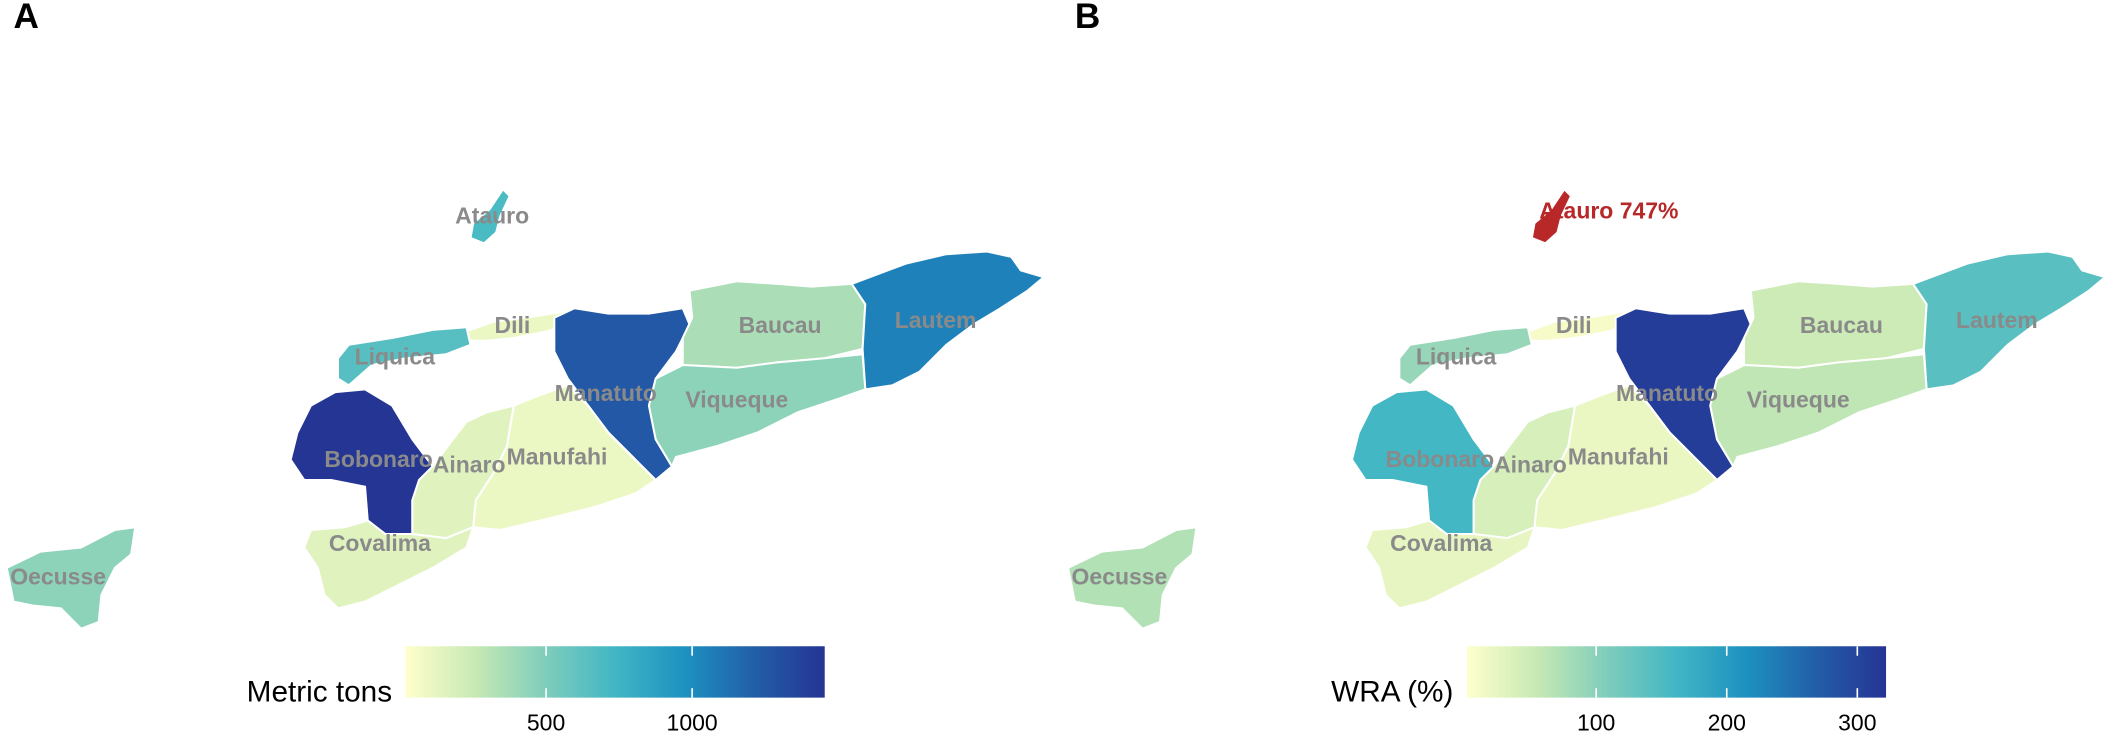  I want to click on colorbar-tick-label: 1000, so click(692, 723).